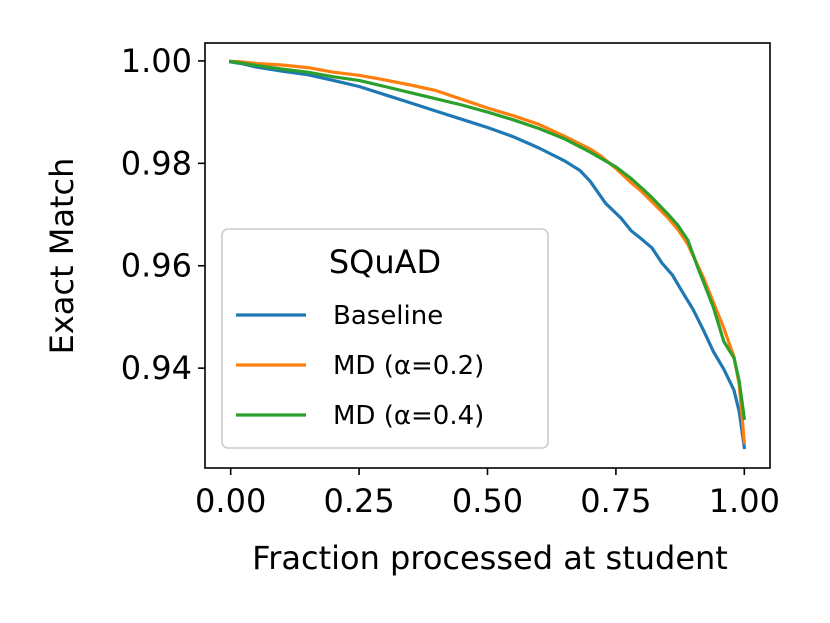  Describe the element at coordinates (408, 366) in the screenshot. I see `legend-label-2: MD (α=0.2)` at that location.